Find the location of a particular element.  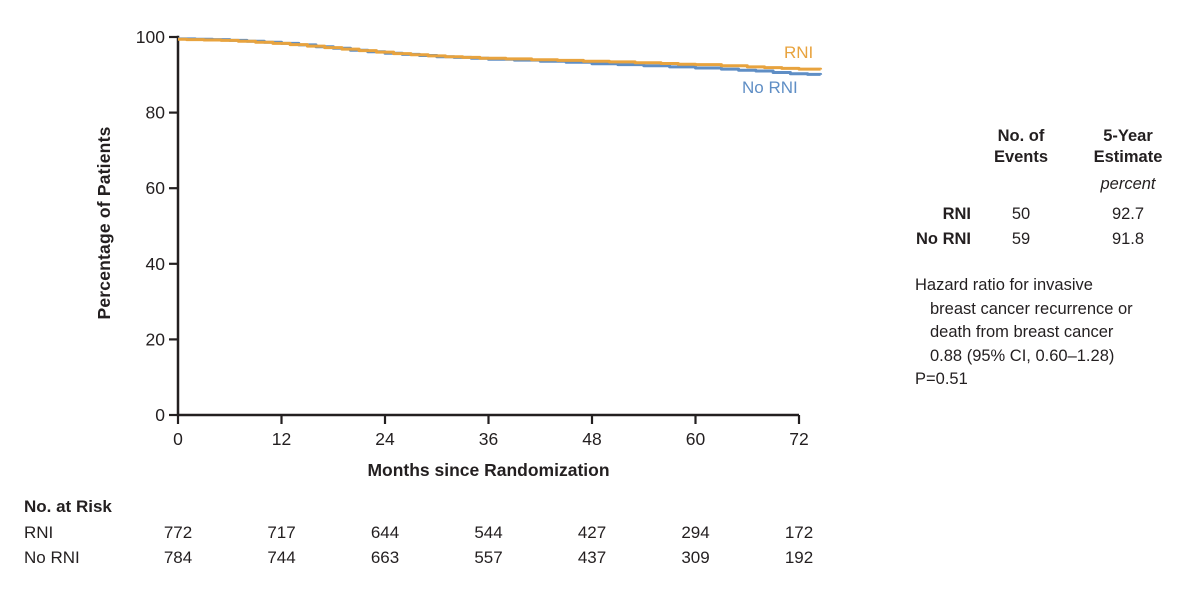

stats-row-events: 59 is located at coordinates (1021, 239).